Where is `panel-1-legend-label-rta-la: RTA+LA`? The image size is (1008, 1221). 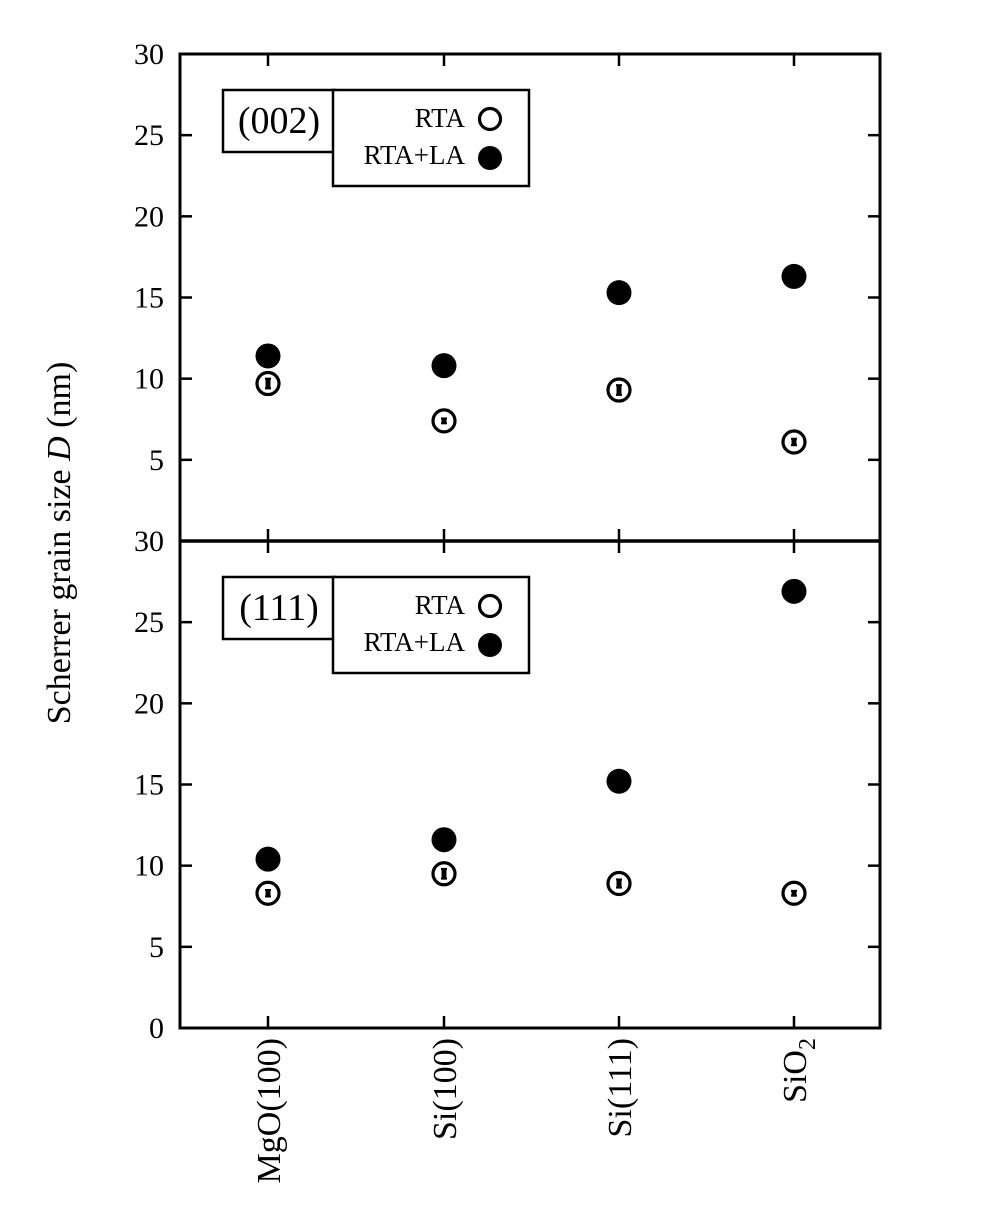
panel-1-legend-label-rta-la: RTA+LA is located at coordinates (415, 642).